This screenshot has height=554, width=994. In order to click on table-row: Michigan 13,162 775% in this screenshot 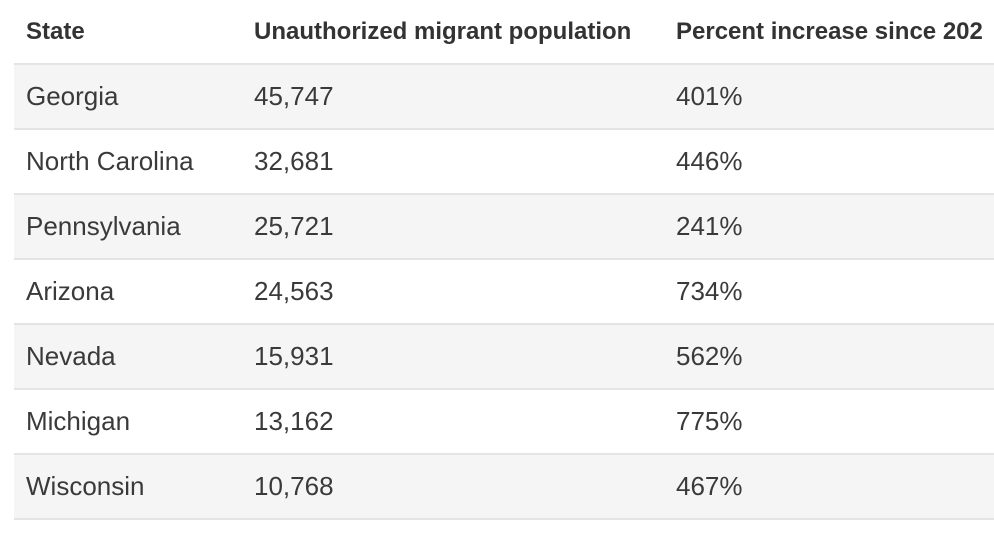, I will do `click(504, 422)`.